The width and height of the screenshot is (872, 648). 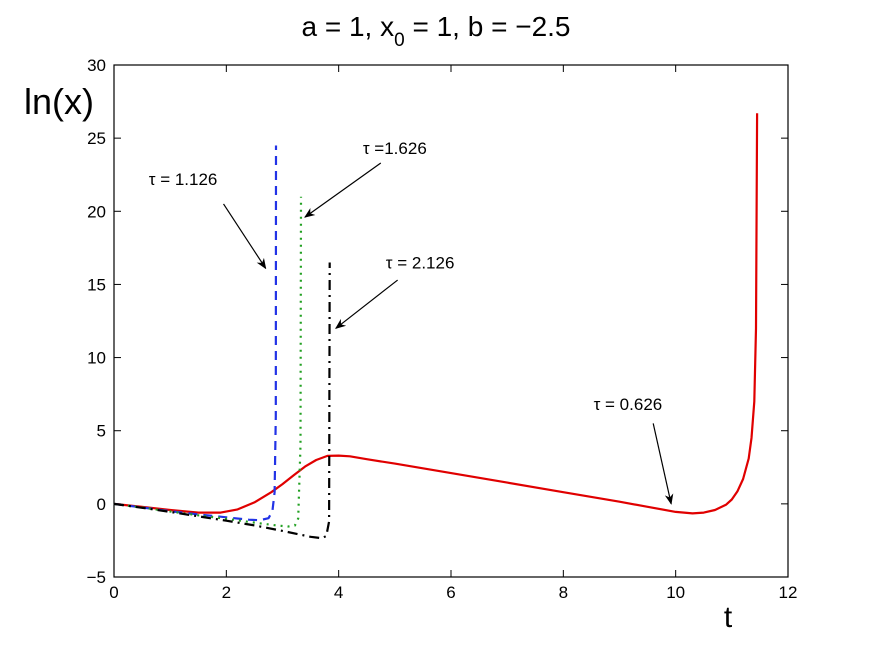 What do you see at coordinates (420, 262) in the screenshot?
I see `annotation-label-3: τ = 2.126` at bounding box center [420, 262].